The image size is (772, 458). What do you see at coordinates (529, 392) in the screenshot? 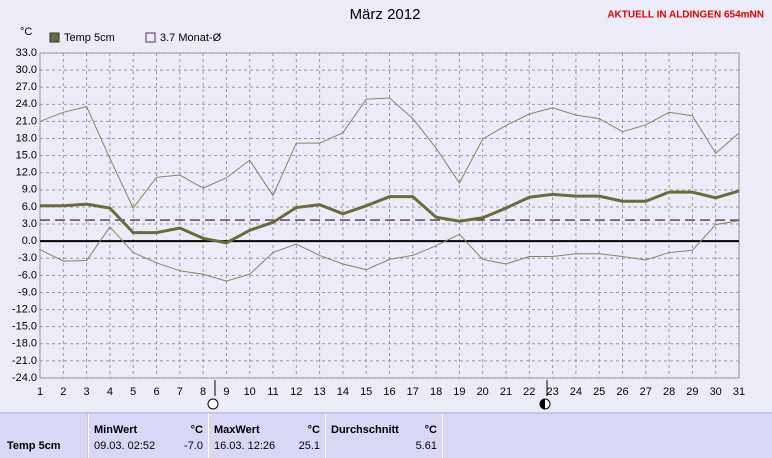
I see `x-tick-label: 22` at bounding box center [529, 392].